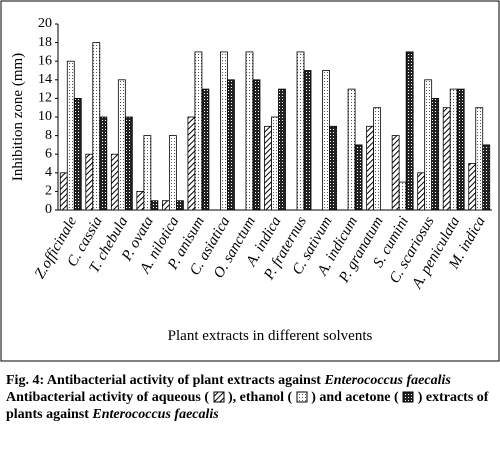 Image resolution: width=500 pixels, height=454 pixels. What do you see at coordinates (232, 397) in the screenshot?
I see `caption-text: ),` at bounding box center [232, 397].